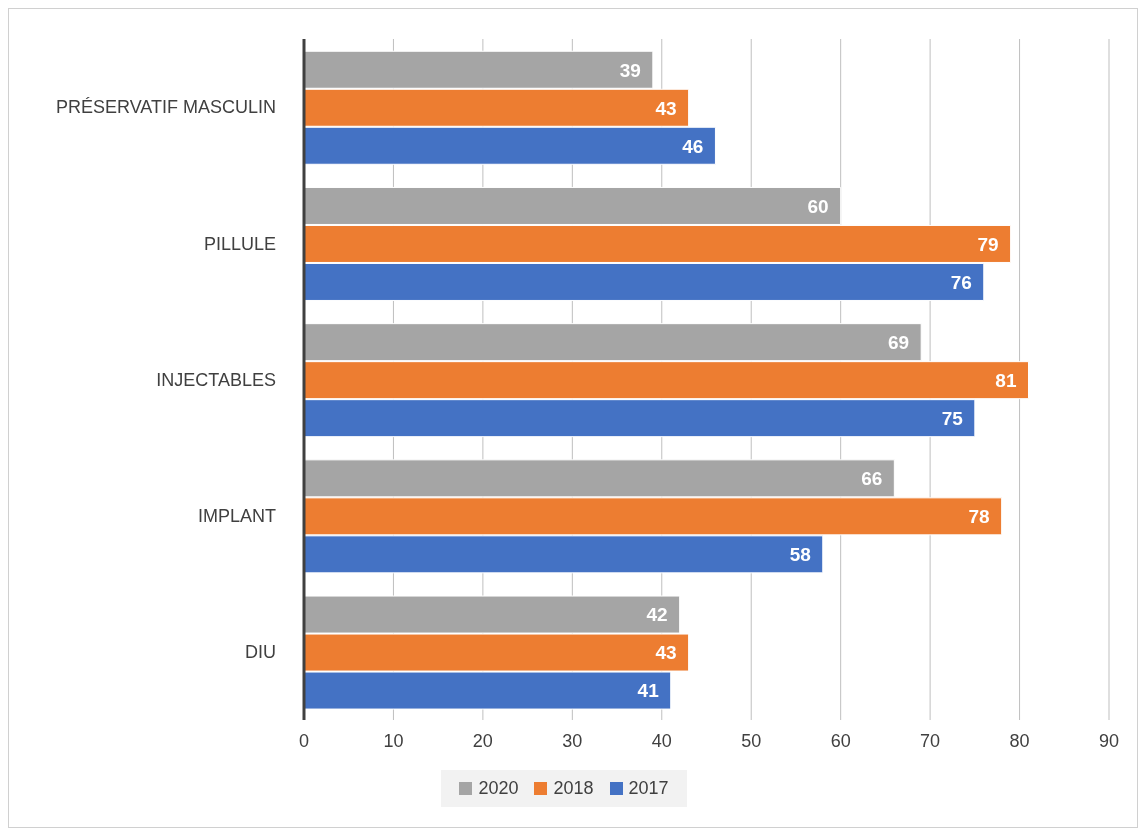  I want to click on data-label: 58, so click(800, 555).